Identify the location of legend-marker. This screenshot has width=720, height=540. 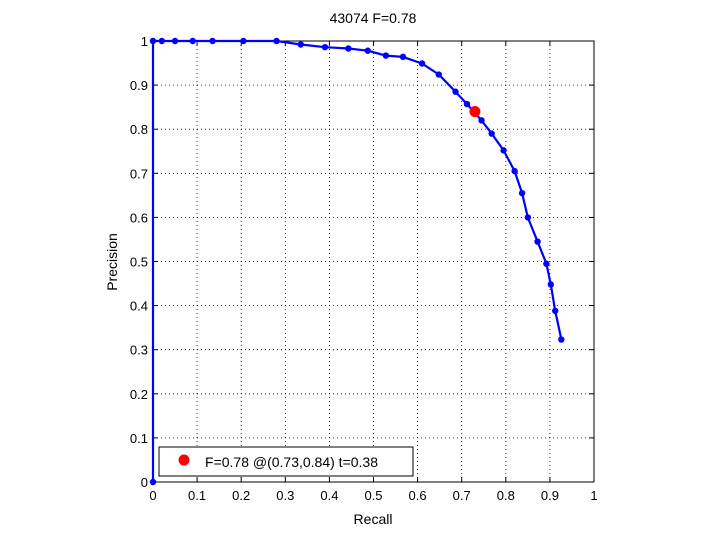
(184, 460).